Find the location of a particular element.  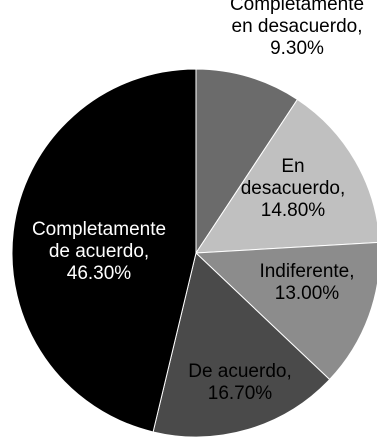

pie-slice-label-line: 13.00% is located at coordinates (307, 293).